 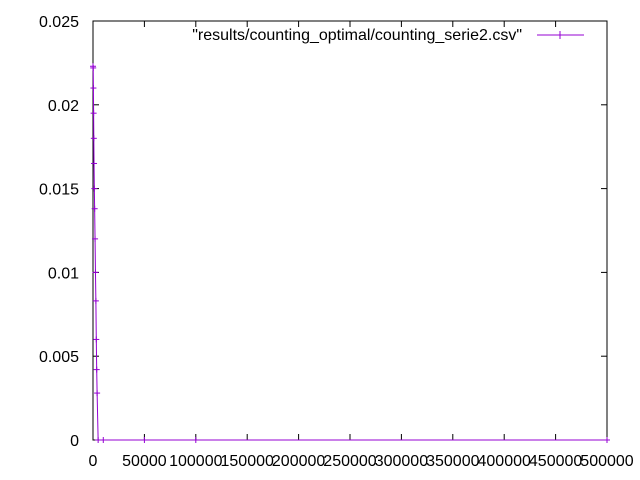 I want to click on x-tick-label: 350000, so click(x=452, y=461).